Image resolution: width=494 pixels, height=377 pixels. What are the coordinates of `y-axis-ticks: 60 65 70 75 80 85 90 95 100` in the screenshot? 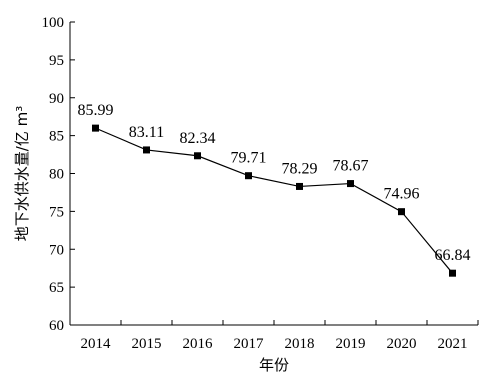 It's located at (58, 174).